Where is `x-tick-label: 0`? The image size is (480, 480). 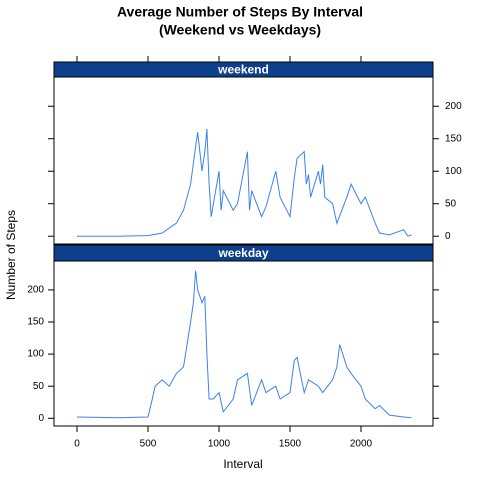 x-tick-label: 0 is located at coordinates (77, 444).